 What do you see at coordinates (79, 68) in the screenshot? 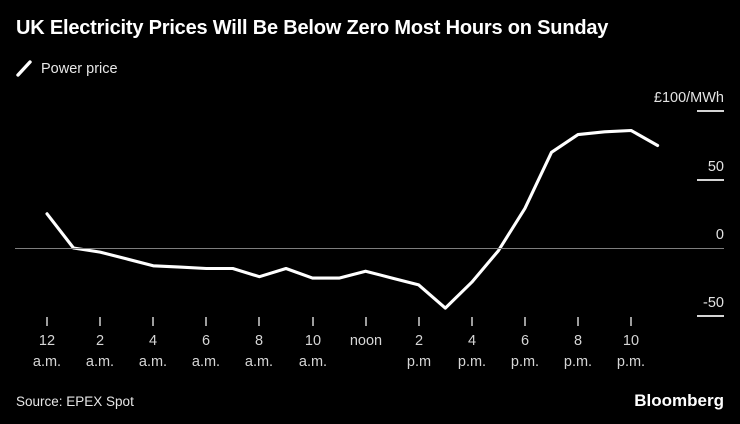
I see `legend-series-label: Power price` at bounding box center [79, 68].